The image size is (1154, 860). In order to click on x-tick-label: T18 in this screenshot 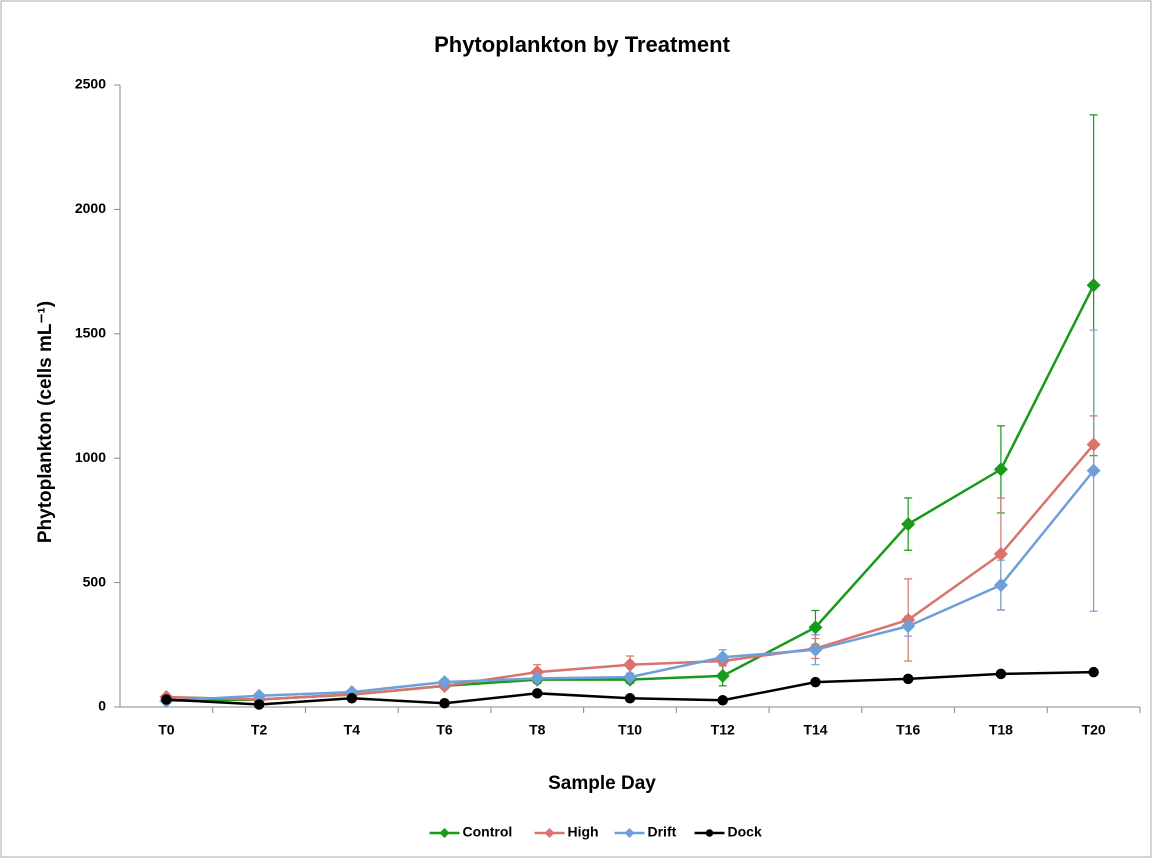, I will do `click(1001, 730)`.